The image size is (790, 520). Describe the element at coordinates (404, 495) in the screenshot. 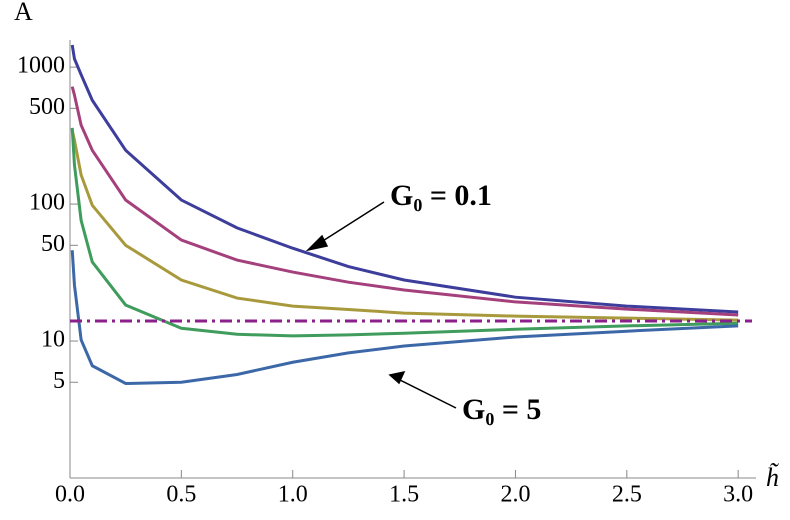

I see `x-tick-label: 1.5` at that location.